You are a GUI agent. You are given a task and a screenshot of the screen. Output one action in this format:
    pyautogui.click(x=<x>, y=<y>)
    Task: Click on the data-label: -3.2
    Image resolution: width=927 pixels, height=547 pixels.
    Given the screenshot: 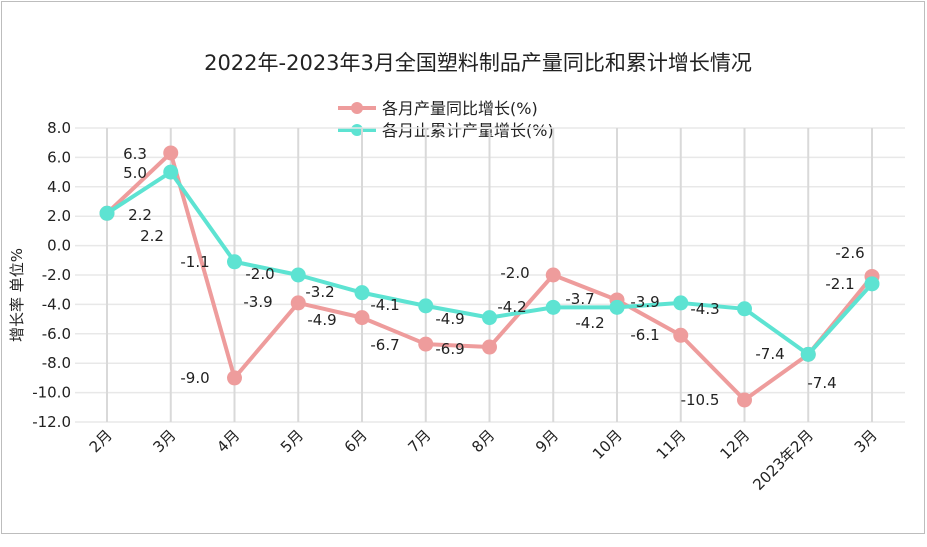 What is the action you would take?
    pyautogui.click(x=319, y=292)
    